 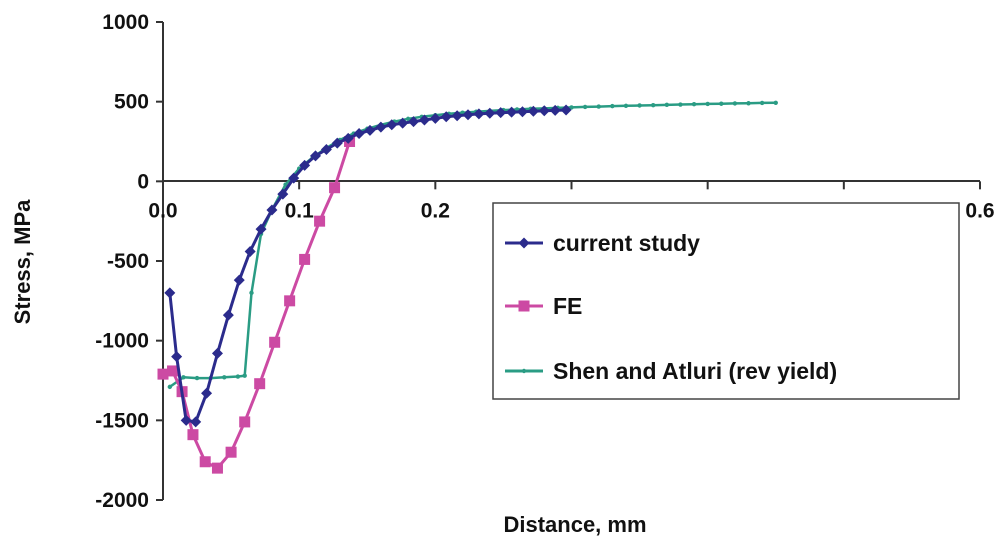 What do you see at coordinates (435, 210) in the screenshot?
I see `x-tick-label: 0.2` at bounding box center [435, 210].